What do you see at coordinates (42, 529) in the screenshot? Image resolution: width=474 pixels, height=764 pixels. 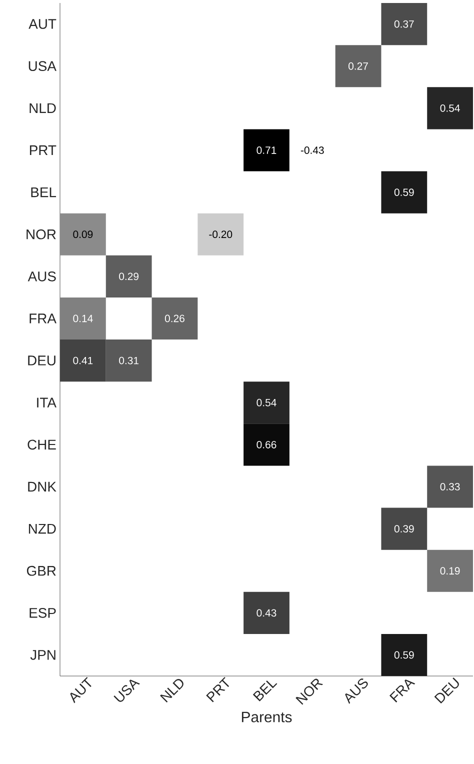 I see `y-tick-label: NZD` at bounding box center [42, 529].